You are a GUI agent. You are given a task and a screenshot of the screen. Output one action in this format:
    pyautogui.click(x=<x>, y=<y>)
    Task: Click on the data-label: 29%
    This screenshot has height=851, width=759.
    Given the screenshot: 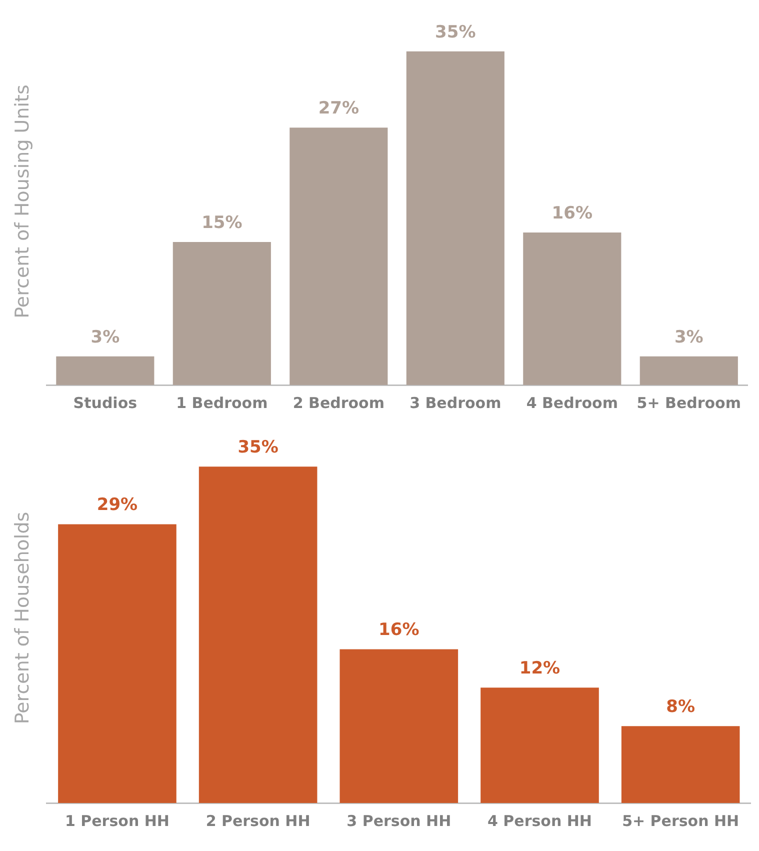 What is the action you would take?
    pyautogui.click(x=117, y=505)
    